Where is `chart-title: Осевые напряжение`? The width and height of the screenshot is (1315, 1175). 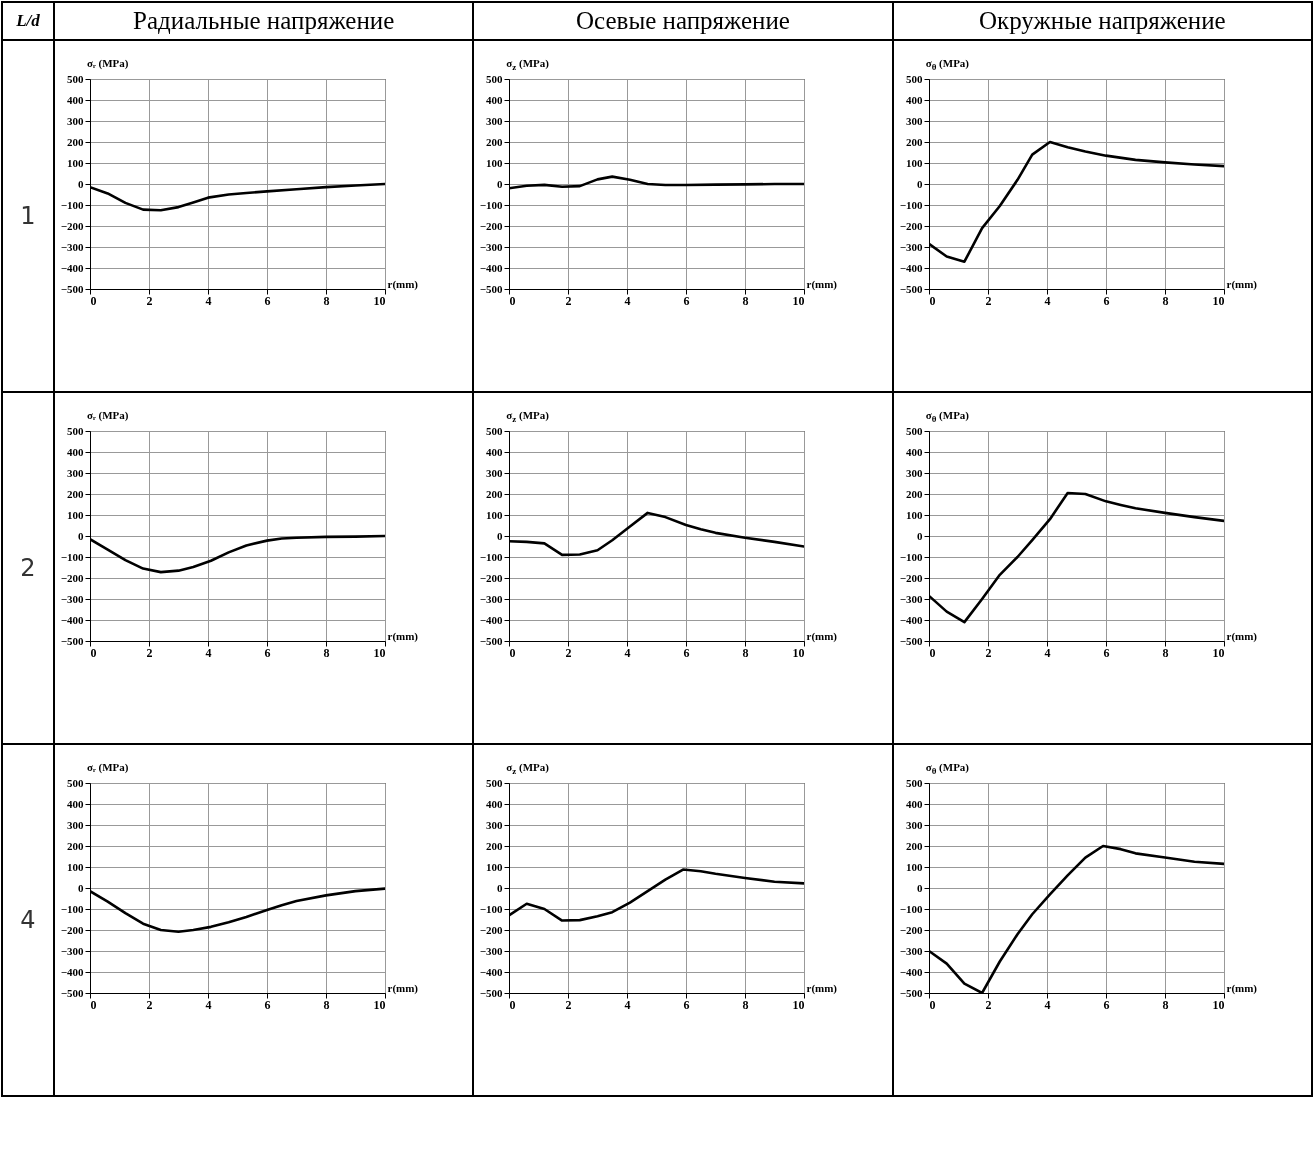
chart-title: Осевые напряжение is located at coordinates (683, 21).